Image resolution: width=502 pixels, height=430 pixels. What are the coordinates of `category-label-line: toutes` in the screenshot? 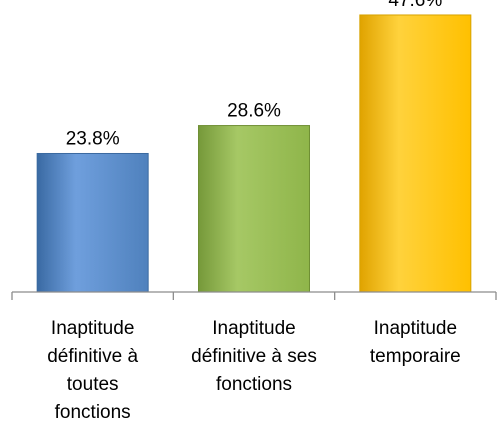 It's located at (93, 384).